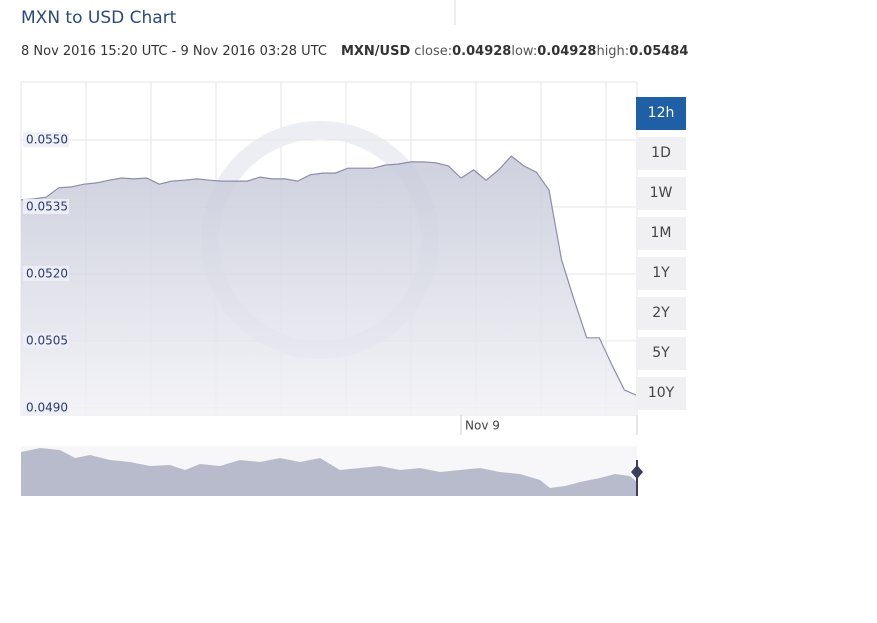 This screenshot has height=623, width=877. What do you see at coordinates (661, 313) in the screenshot?
I see `range-button: 2Y` at bounding box center [661, 313].